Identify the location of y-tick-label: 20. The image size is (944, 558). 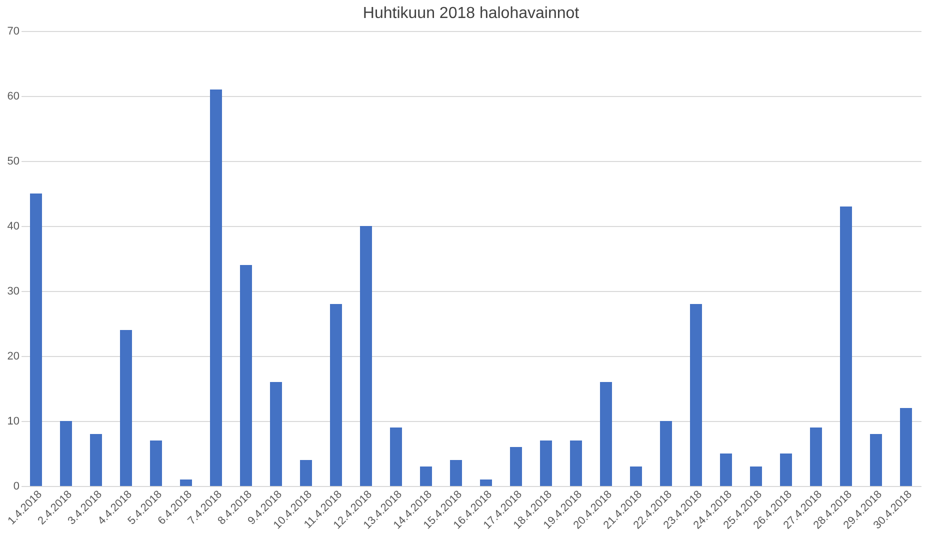
(13, 356).